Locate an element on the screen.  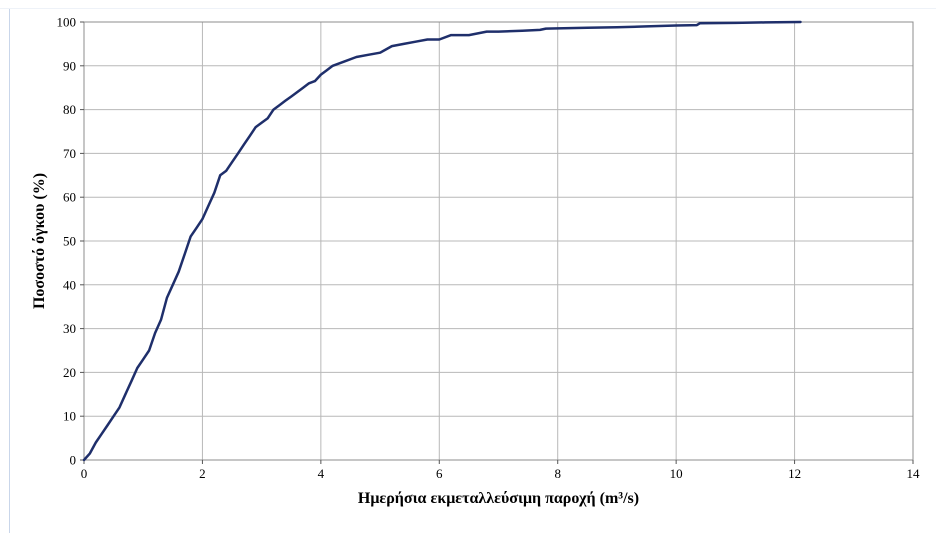
y-tick-label: 60 is located at coordinates (69, 197).